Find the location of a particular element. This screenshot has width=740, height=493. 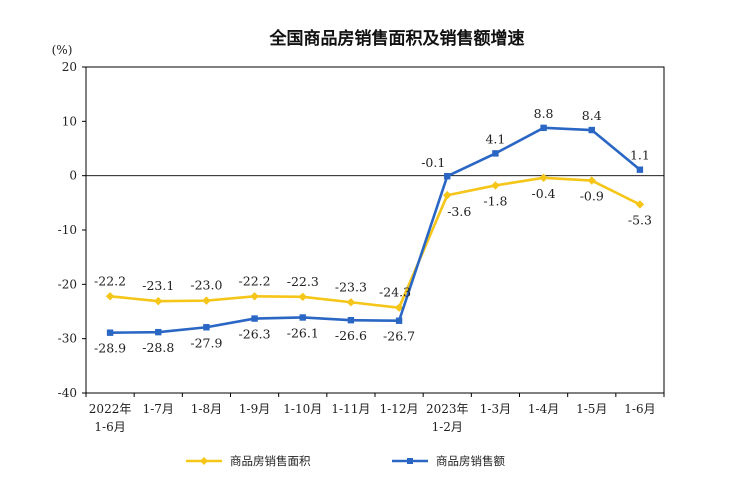

series-2-data-label: -26.7 is located at coordinates (399, 336).